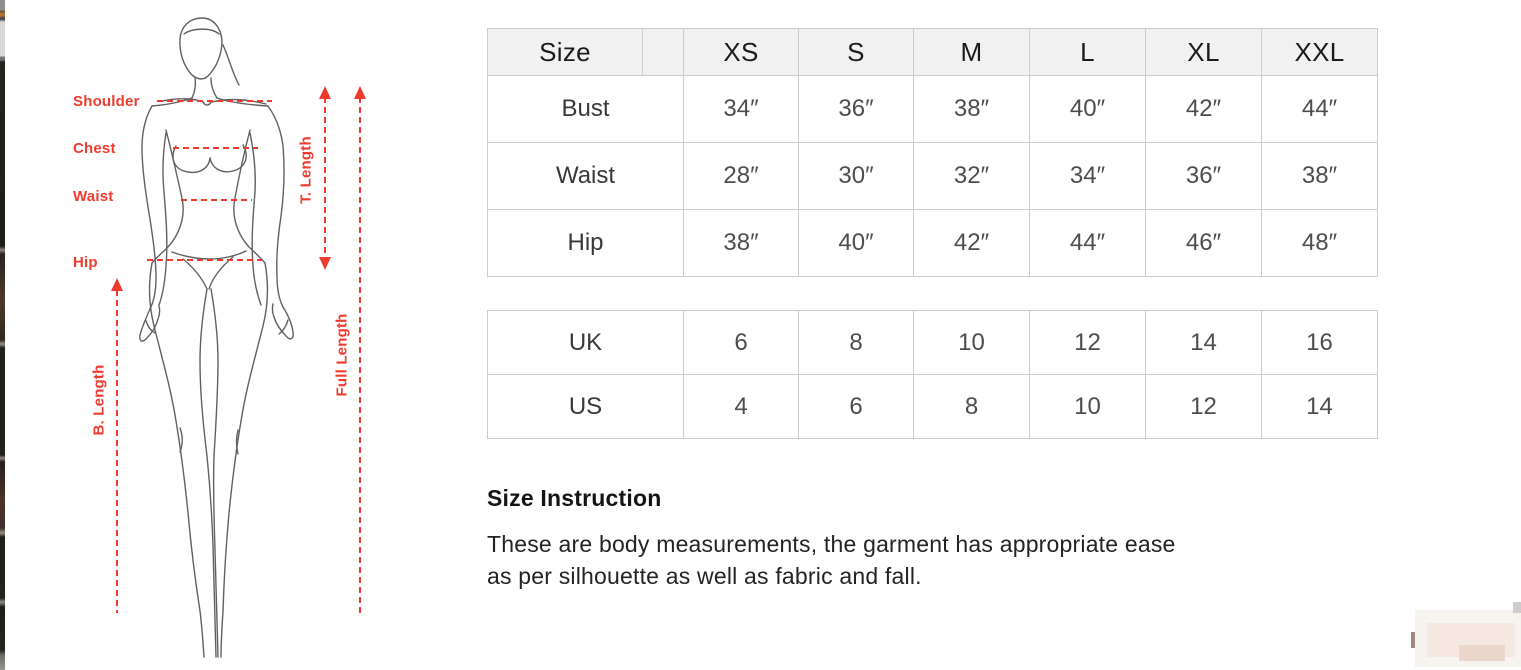  Describe the element at coordinates (1319, 243) in the screenshot. I see `measurement-cell: 48″` at that location.